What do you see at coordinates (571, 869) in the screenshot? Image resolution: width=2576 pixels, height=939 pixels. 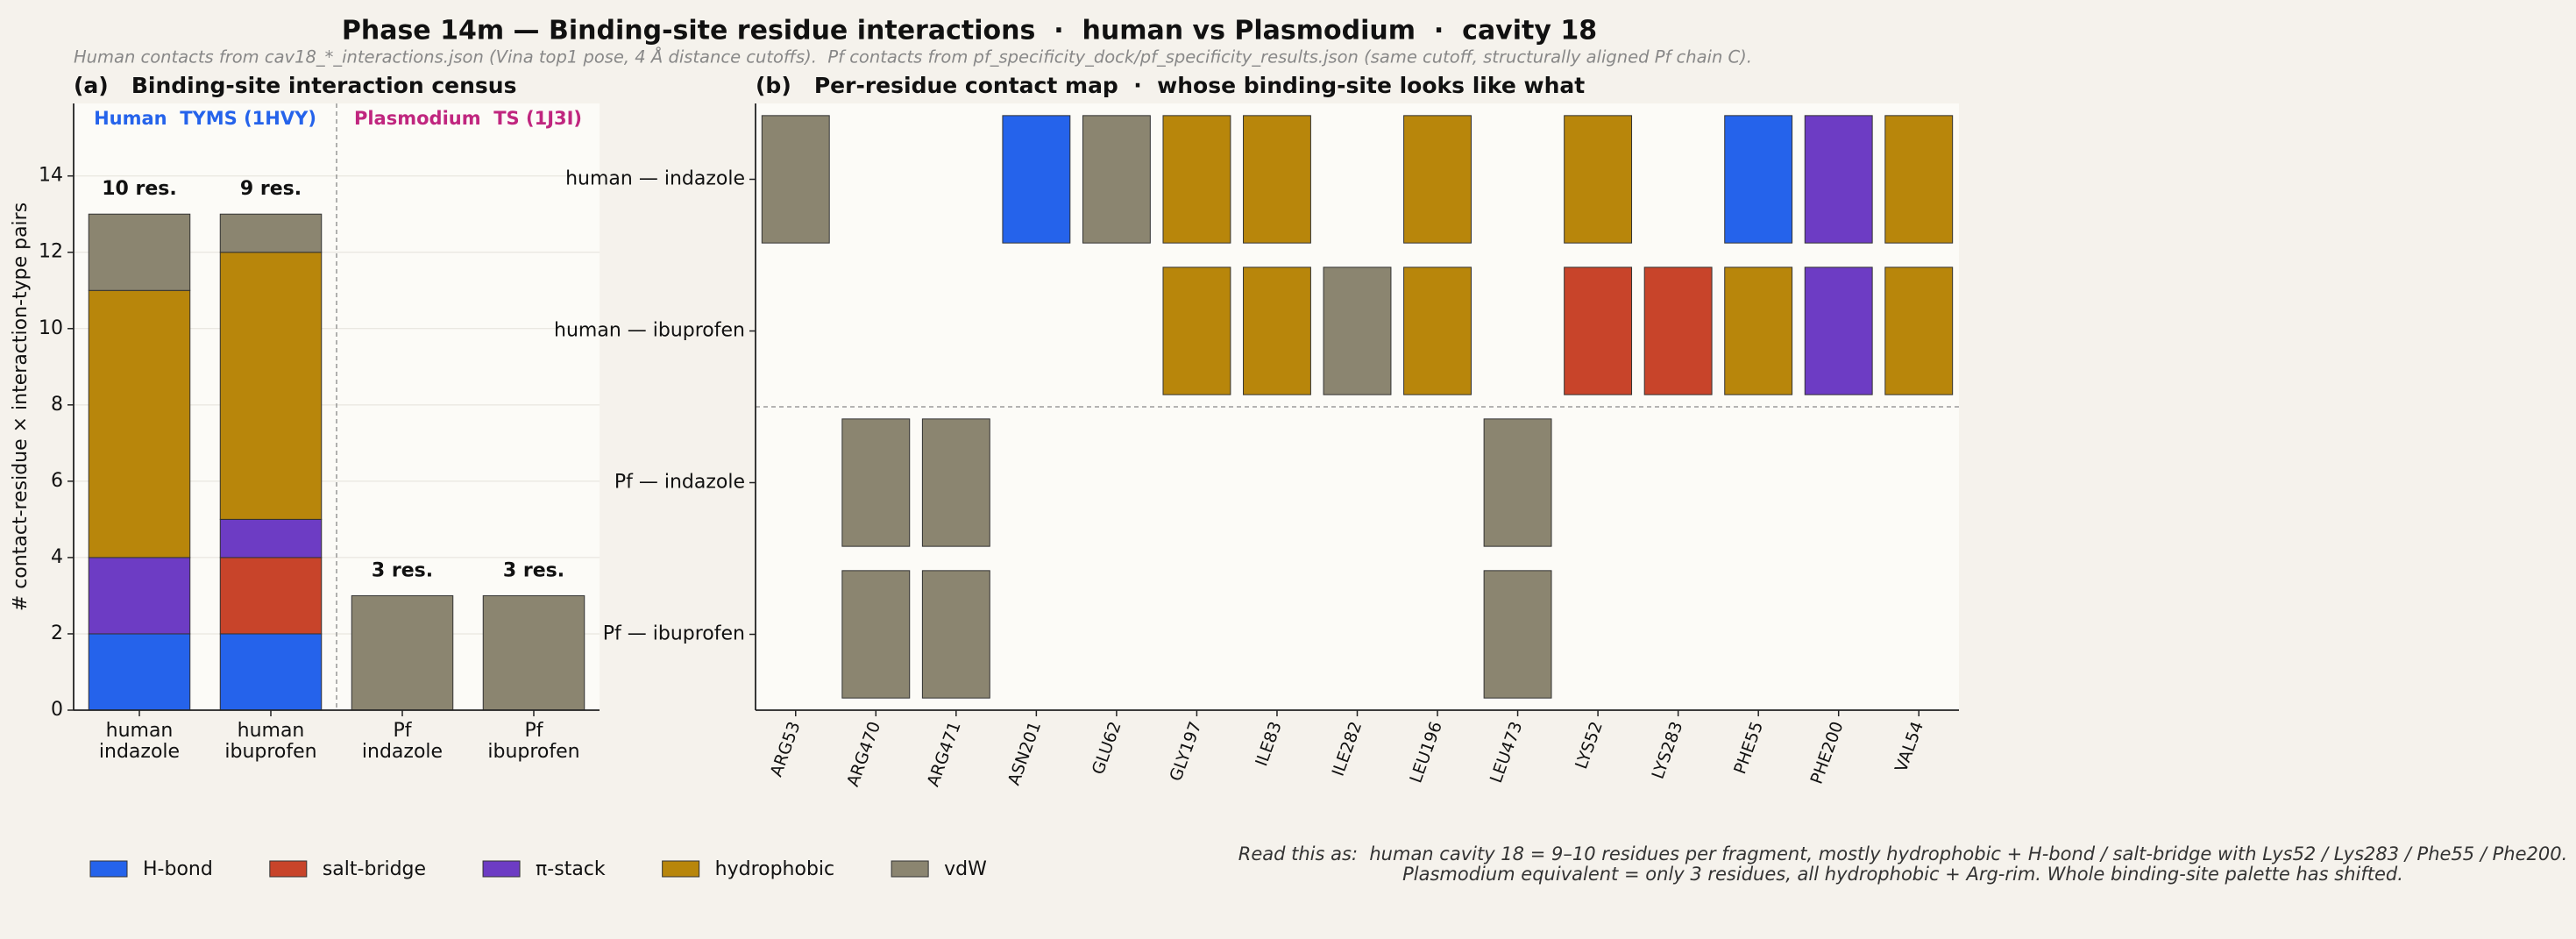 I see `legend-label: π-stack` at bounding box center [571, 869].